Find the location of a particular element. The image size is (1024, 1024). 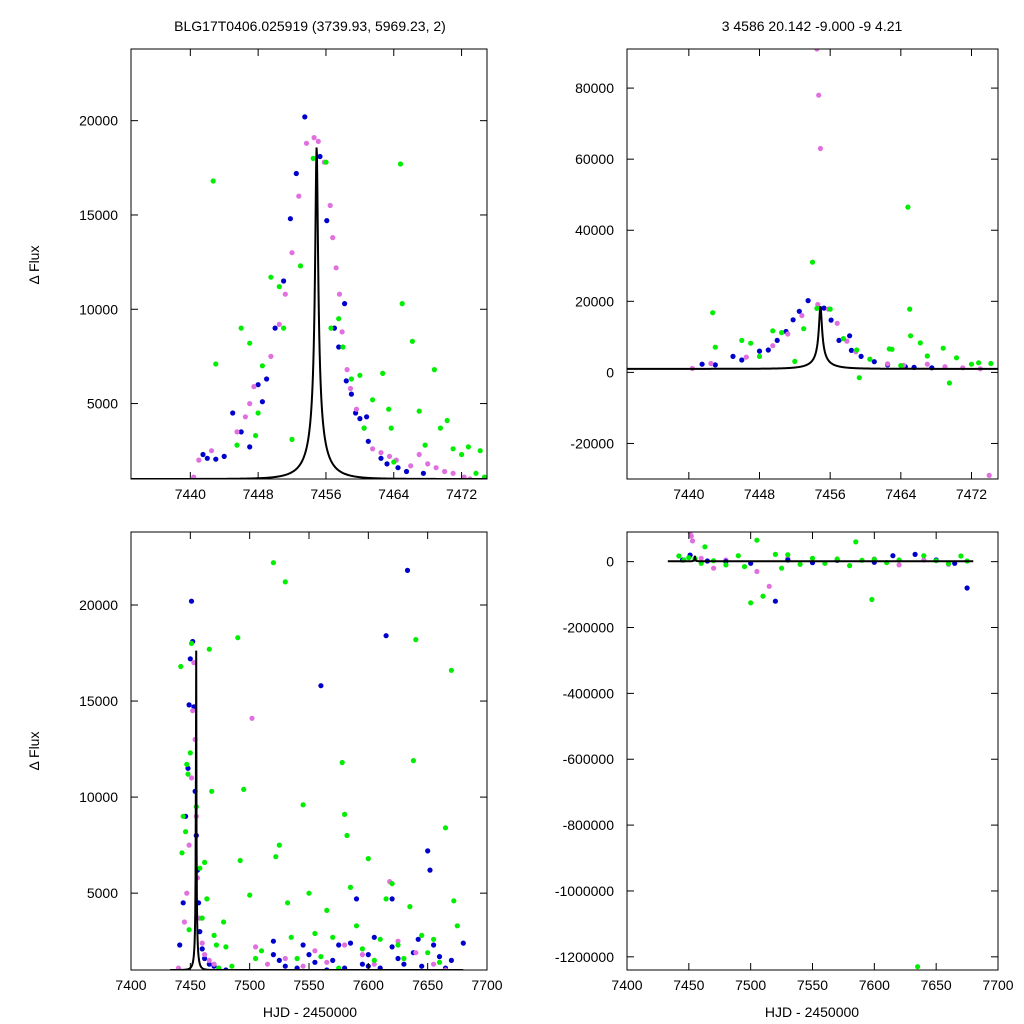

xlabel-bottom-right: HJD - 2450000 is located at coordinates (812, 1012).